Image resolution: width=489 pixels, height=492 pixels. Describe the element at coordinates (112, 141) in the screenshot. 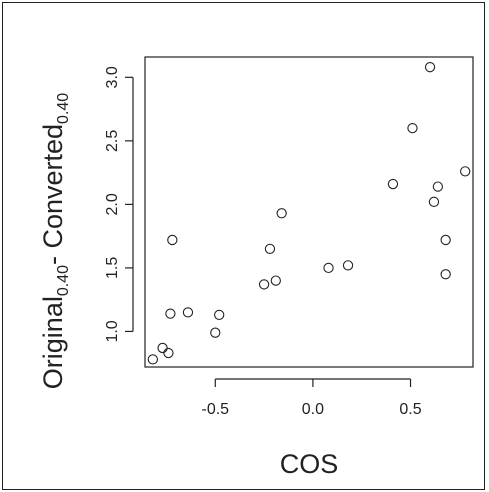

I see `y-tick-label: 2.5` at that location.